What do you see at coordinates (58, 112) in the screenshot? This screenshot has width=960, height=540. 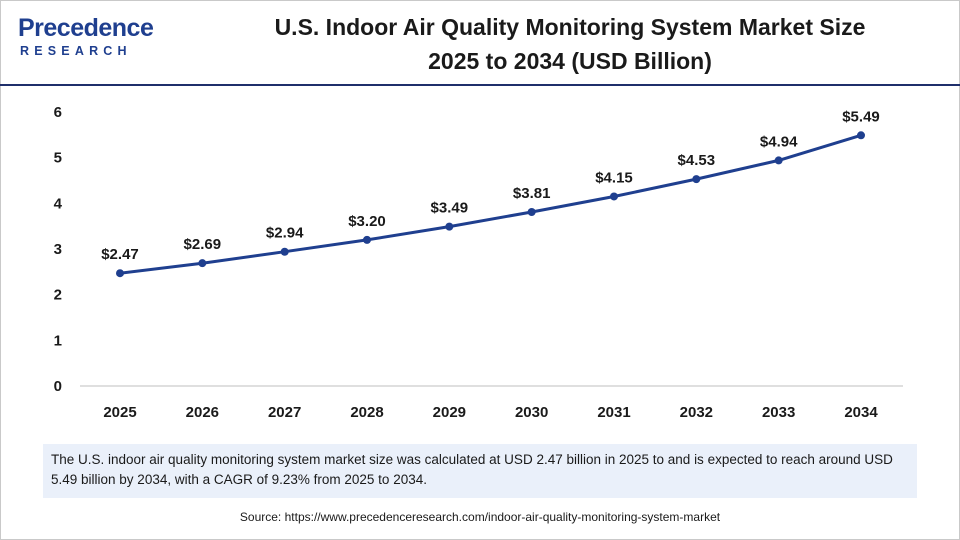 I see `y-tick-label: 6` at bounding box center [58, 112].